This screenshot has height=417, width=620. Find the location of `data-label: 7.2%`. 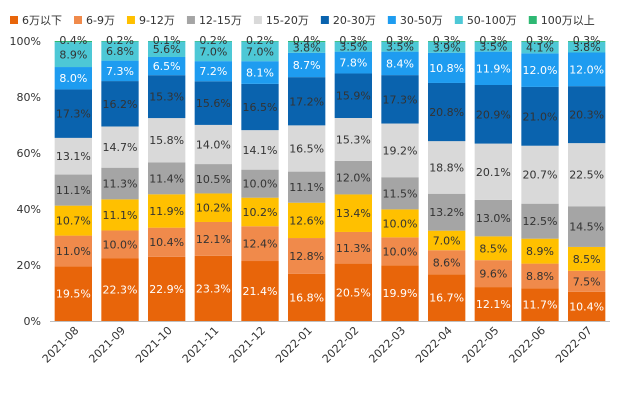

data-label: 7.2% is located at coordinates (213, 71).